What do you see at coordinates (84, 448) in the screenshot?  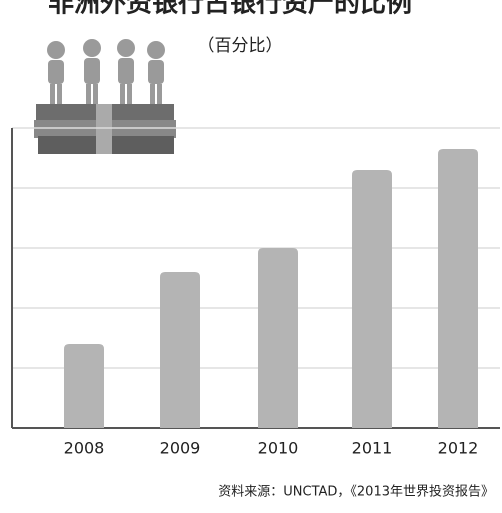 I see `x-tick-label: 2008` at bounding box center [84, 448].